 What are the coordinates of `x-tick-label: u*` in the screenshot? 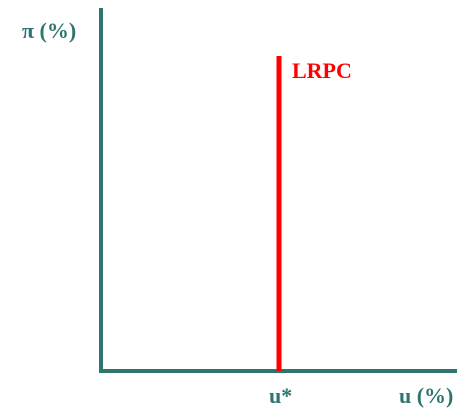 It's located at (280, 395).